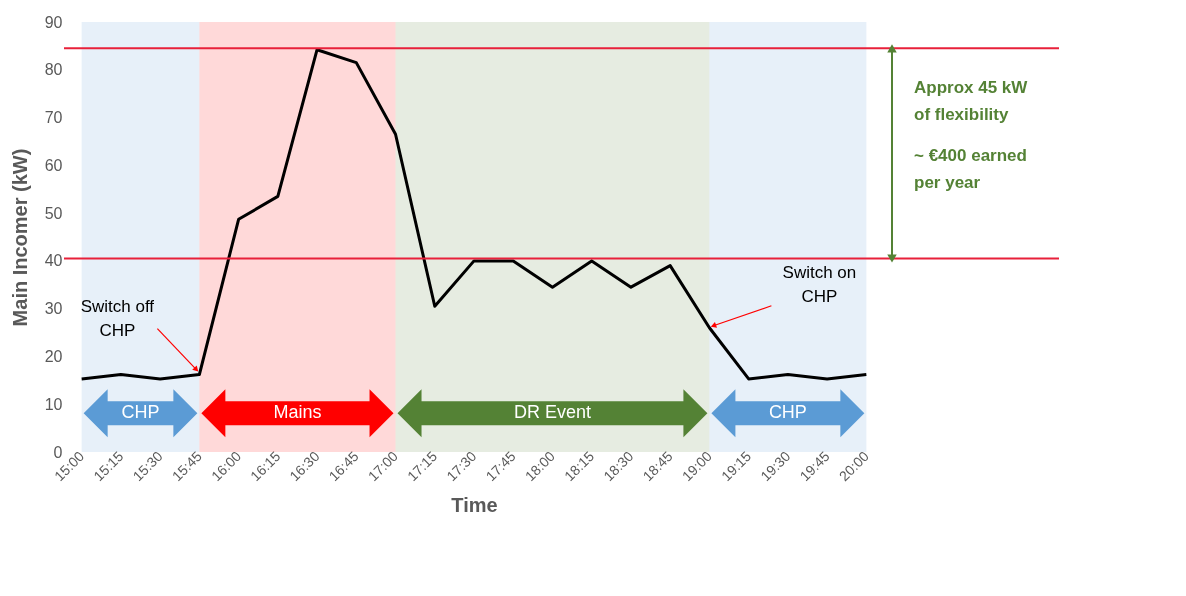 The width and height of the screenshot is (1186, 596). Describe the element at coordinates (53, 261) in the screenshot. I see `y-tick-label: 40` at that location.